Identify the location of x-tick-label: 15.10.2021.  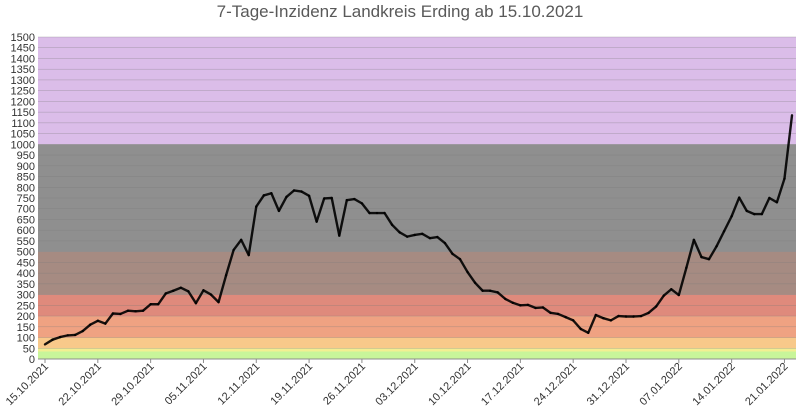
(27, 384).